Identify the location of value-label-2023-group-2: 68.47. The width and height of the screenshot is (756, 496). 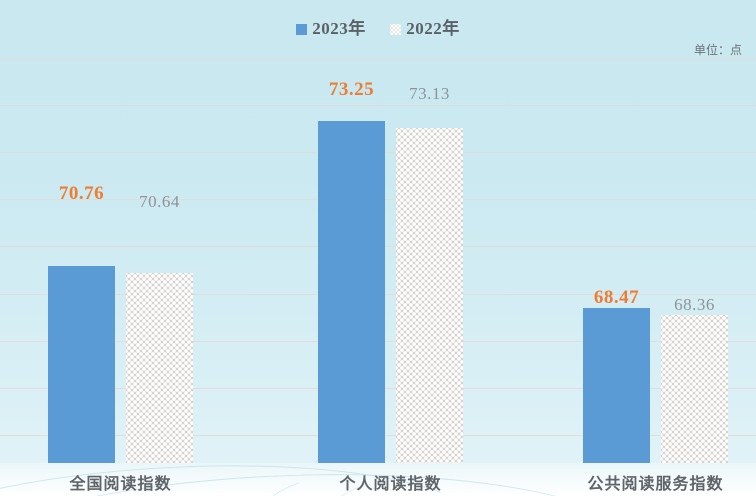
(616, 297).